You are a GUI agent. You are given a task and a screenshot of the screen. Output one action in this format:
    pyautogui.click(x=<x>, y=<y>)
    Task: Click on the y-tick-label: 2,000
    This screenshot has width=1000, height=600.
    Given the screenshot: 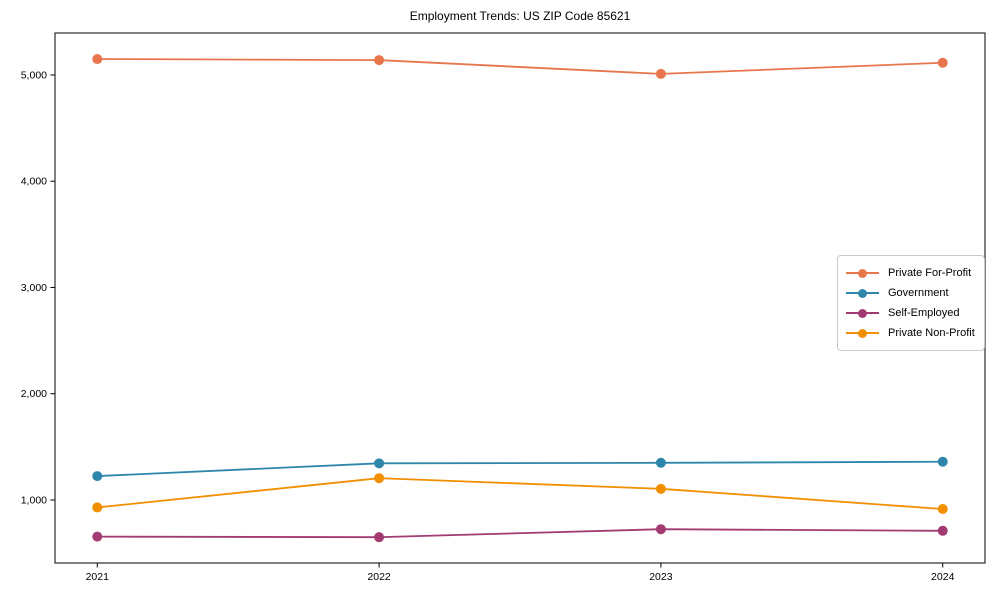 What is the action you would take?
    pyautogui.click(x=34, y=394)
    